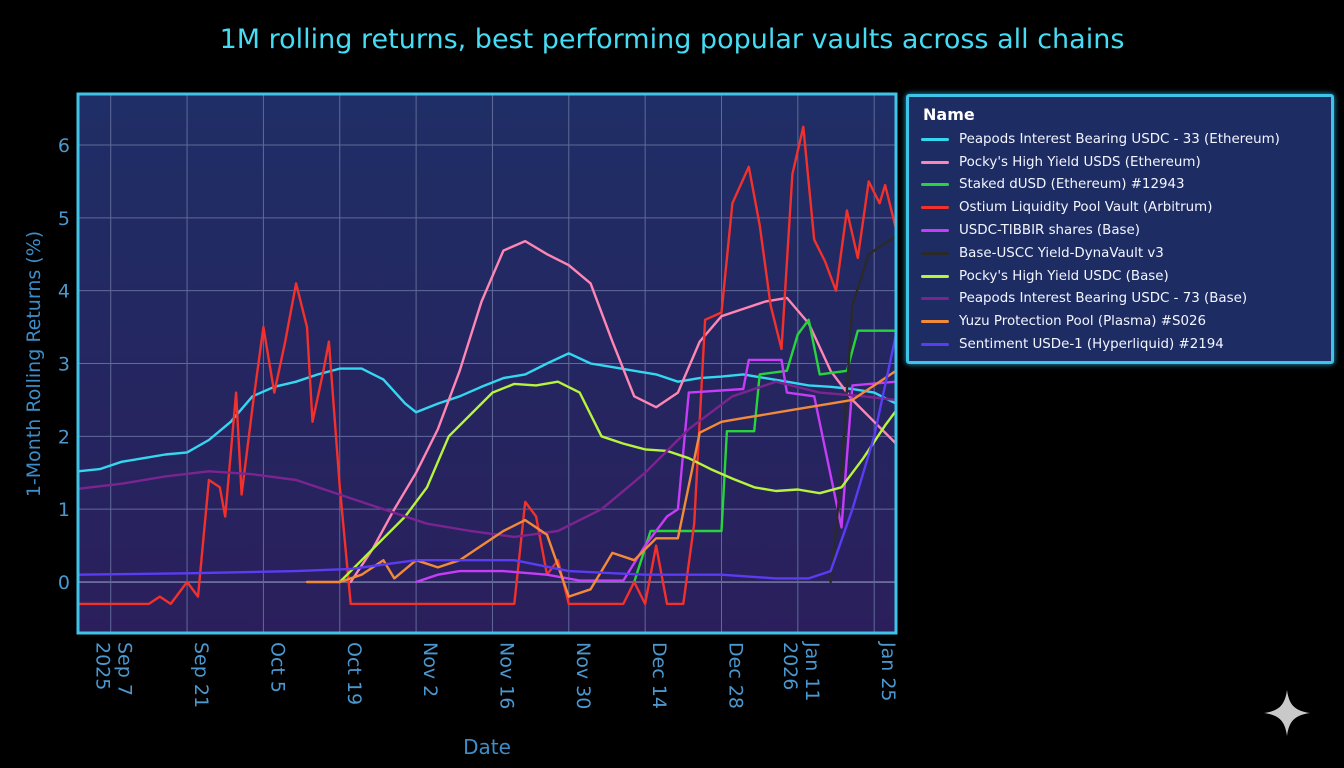 This screenshot has width=1344, height=768. Describe the element at coordinates (1080, 162) in the screenshot. I see `legend-label: Pocky's High Yield USDS (Ethereum)` at that location.